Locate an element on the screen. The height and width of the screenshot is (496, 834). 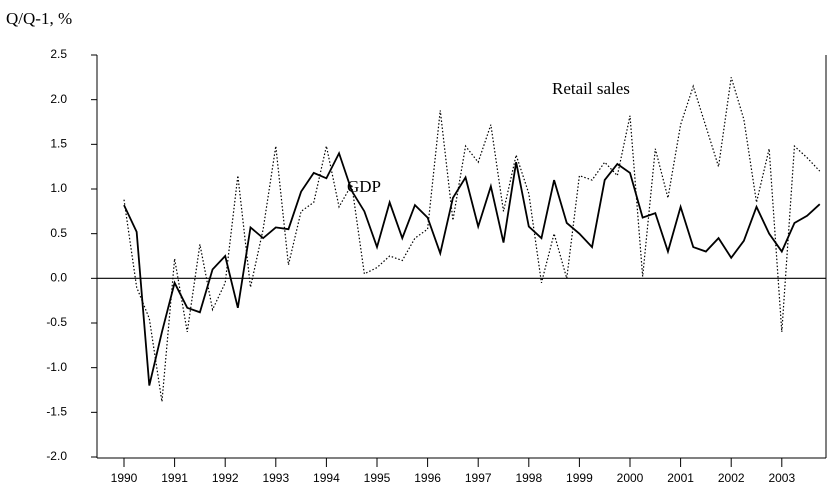
x-tick-label: 2000 is located at coordinates (630, 478).